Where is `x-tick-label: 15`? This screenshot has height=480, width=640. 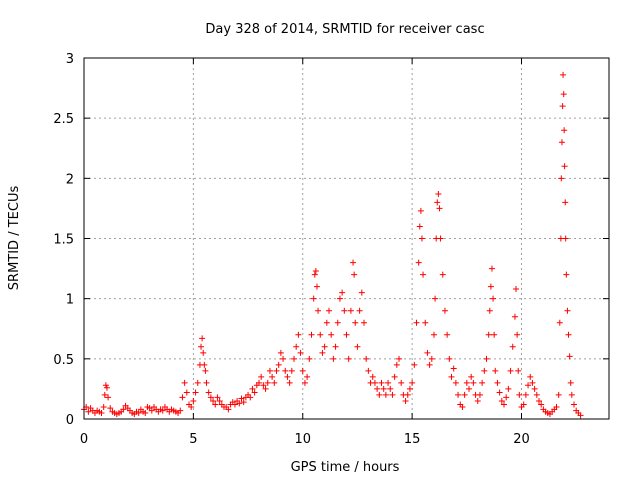 x-tick-label: 15 is located at coordinates (412, 439).